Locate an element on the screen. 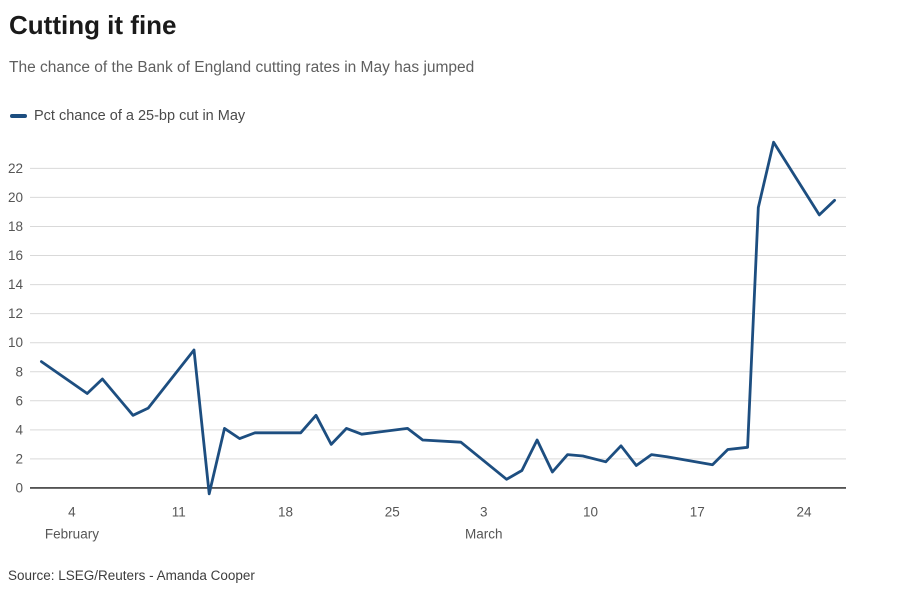  y-tick-label: 2 is located at coordinates (19, 458).